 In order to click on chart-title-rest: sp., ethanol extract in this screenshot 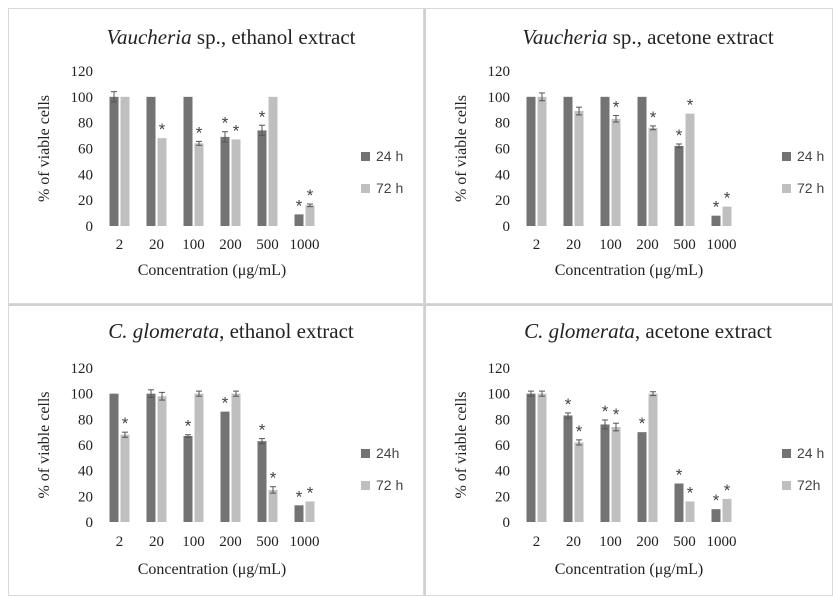, I will do `click(274, 37)`.